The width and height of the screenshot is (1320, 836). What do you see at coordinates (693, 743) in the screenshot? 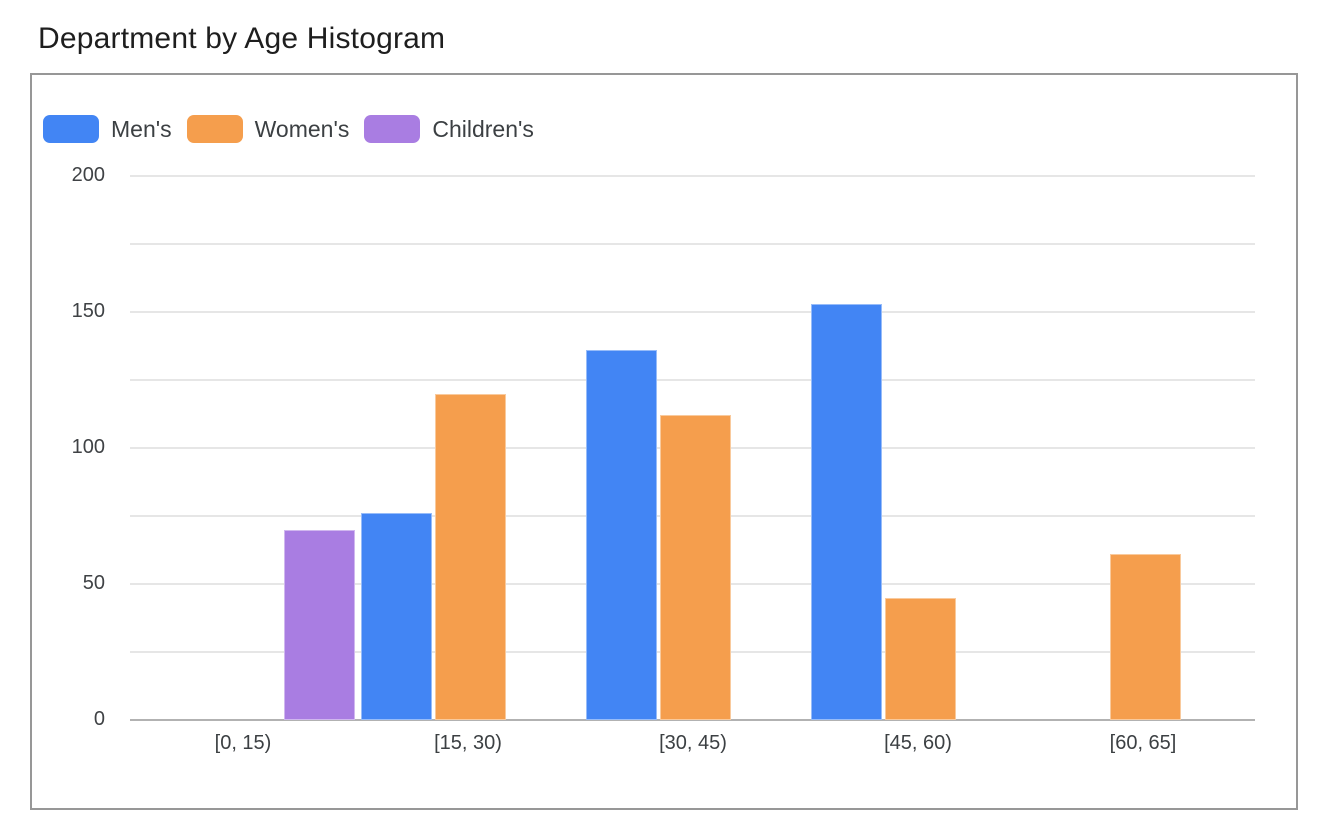
I see `x-tick-label: [30, 45)` at bounding box center [693, 743].